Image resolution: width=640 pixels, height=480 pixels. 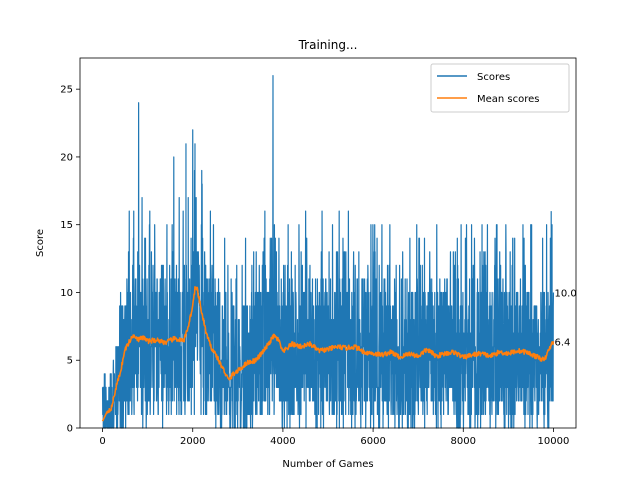 I want to click on y-tick-label: 10, so click(x=66, y=293).